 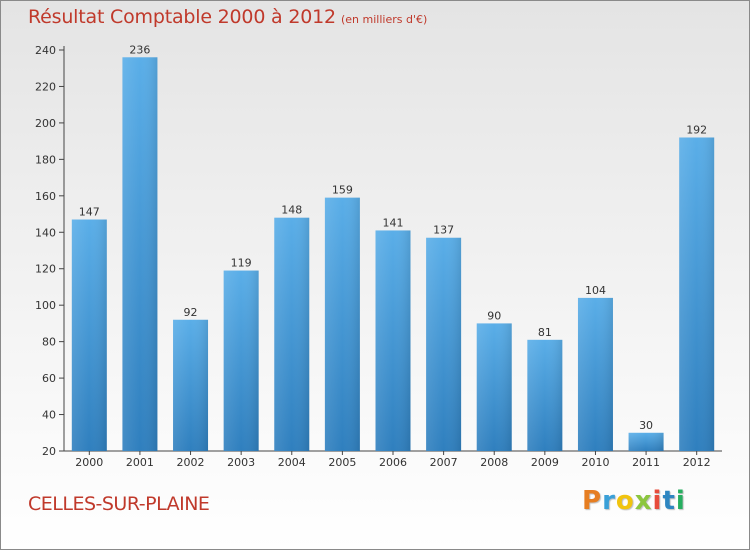 What do you see at coordinates (494, 462) in the screenshot?
I see `x-tick-label: 2008` at bounding box center [494, 462].